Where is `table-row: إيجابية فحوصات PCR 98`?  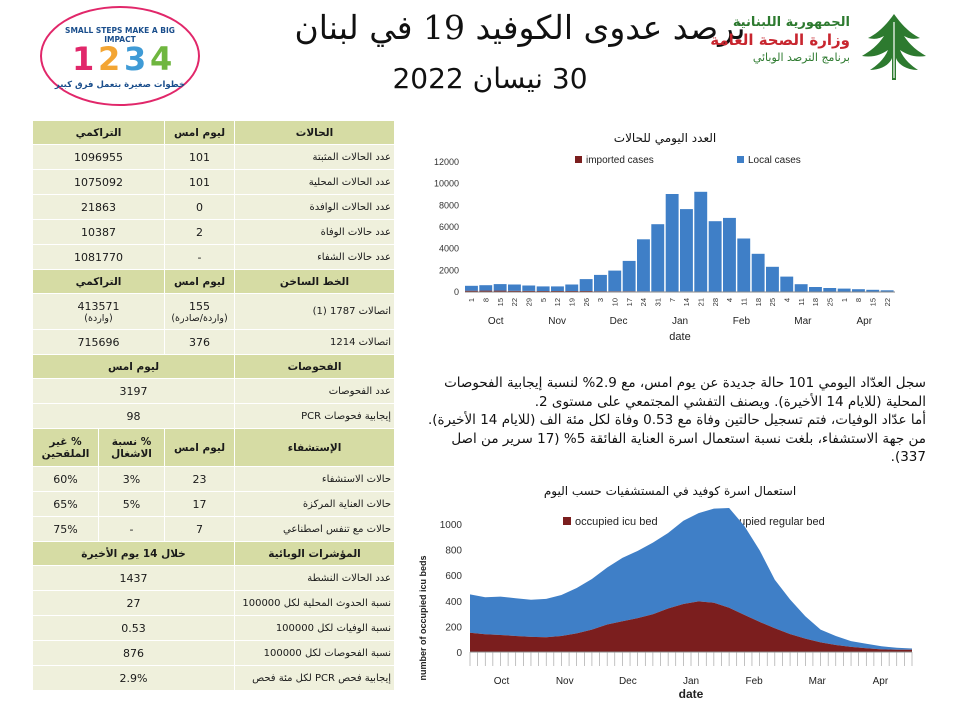 table-row: إيجابية فحوصات PCR 98 is located at coordinates (213, 416).